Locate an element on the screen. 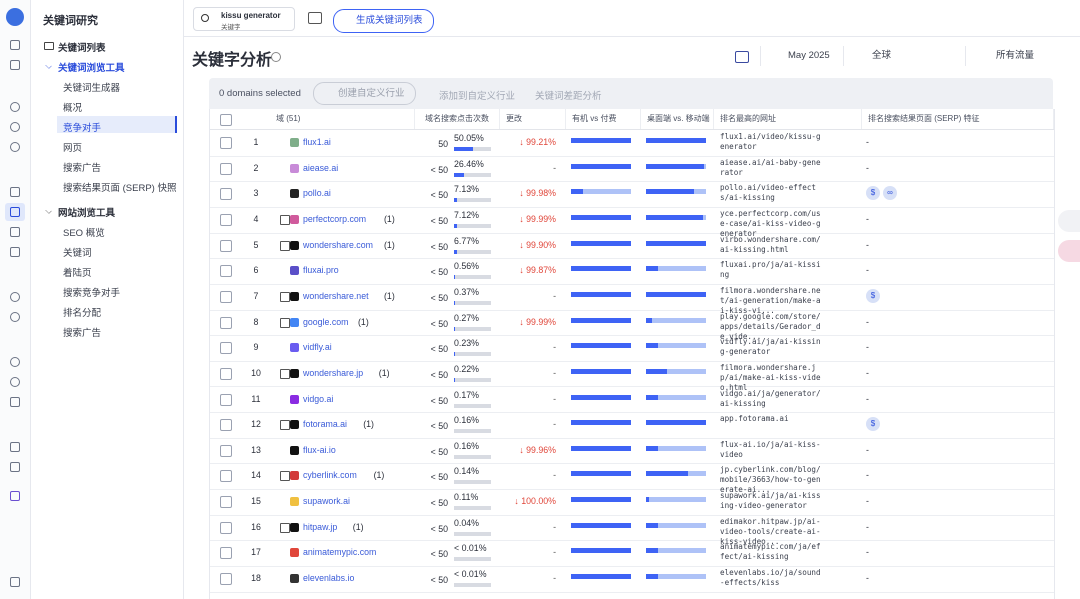 This screenshot has height=599, width=1080. top-url: vidgo.ai/ja/generator/ai-kissing is located at coordinates (770, 398).